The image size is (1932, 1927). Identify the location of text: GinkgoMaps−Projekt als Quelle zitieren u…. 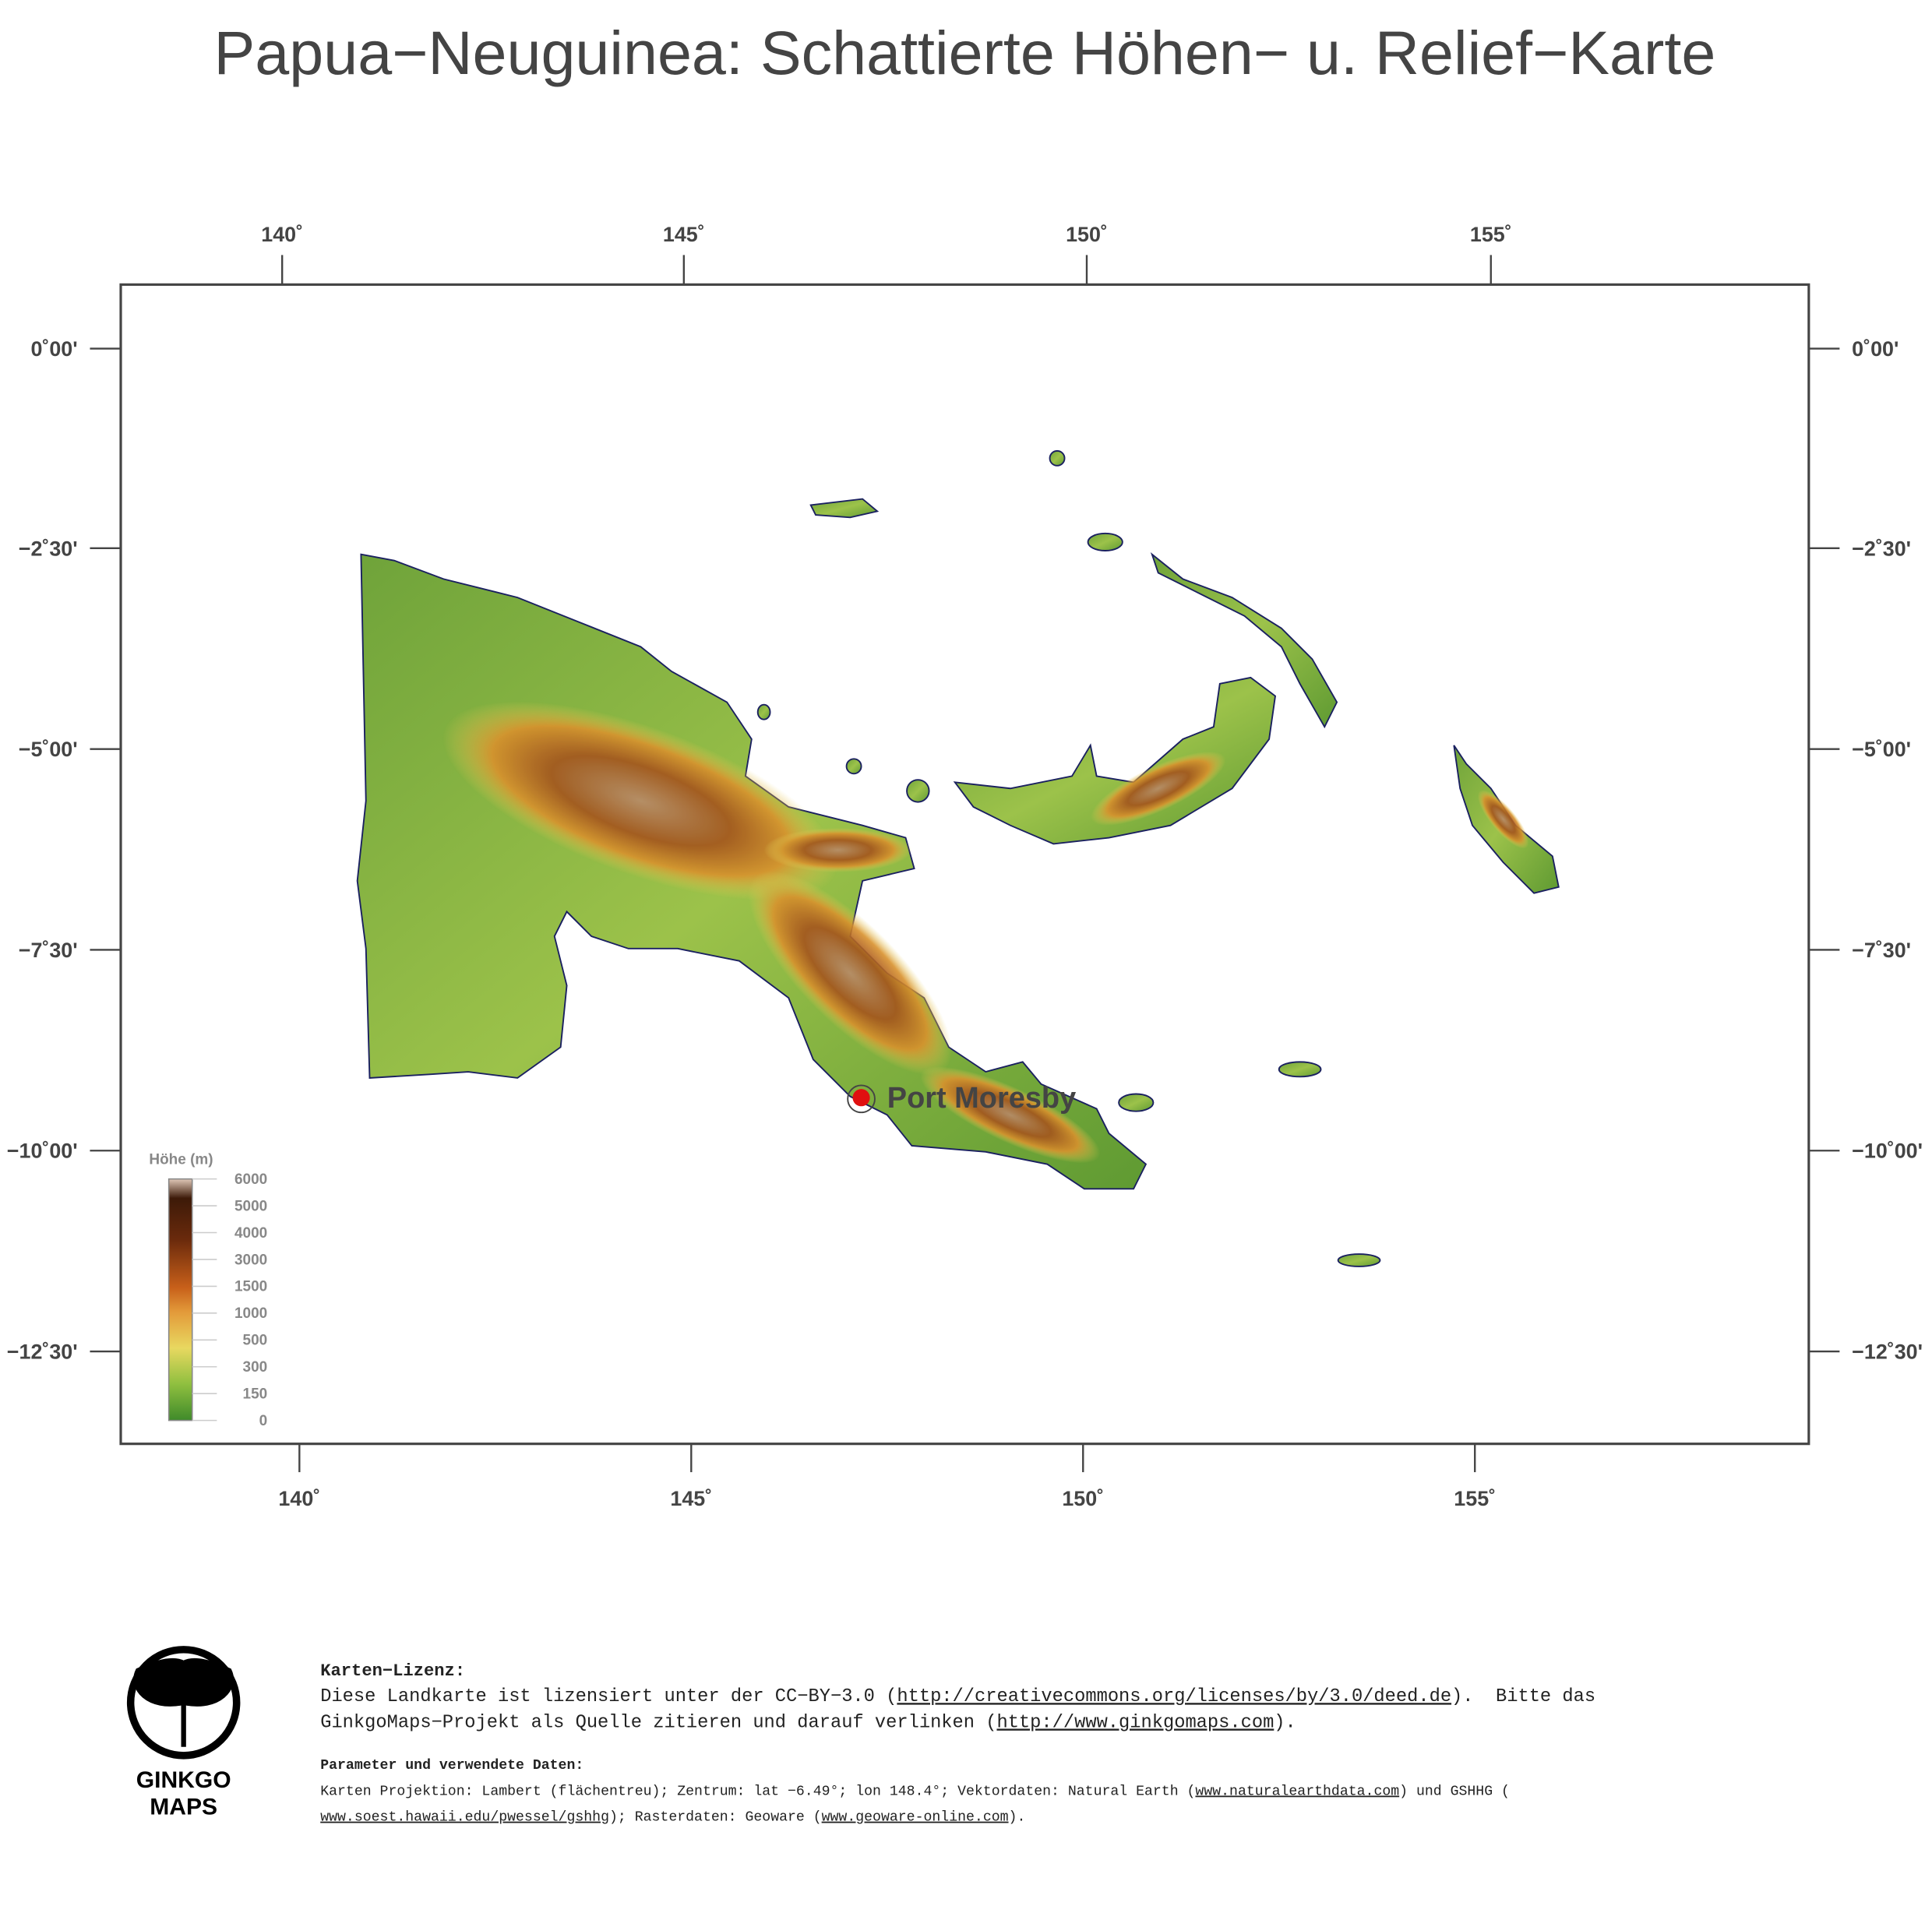
(658, 1723).